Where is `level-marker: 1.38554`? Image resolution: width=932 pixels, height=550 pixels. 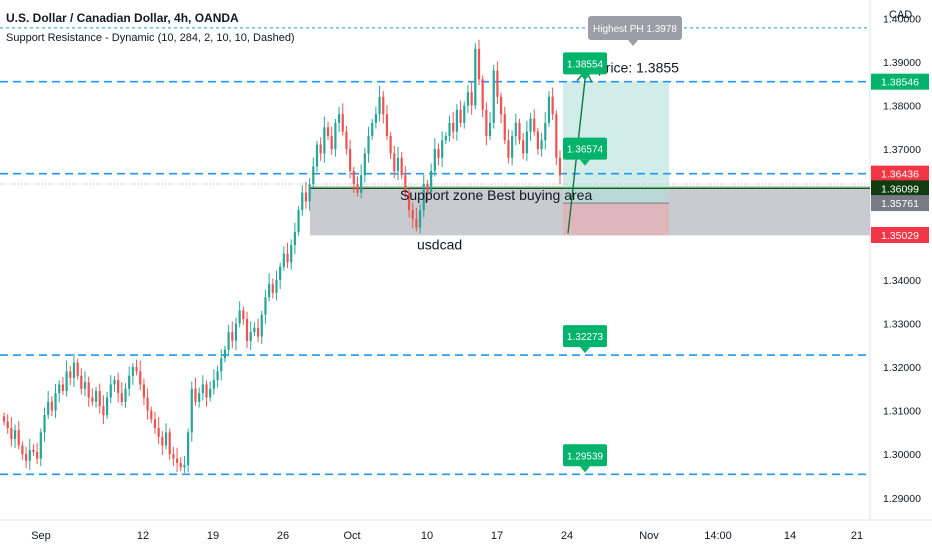 level-marker: 1.38554 is located at coordinates (585, 66).